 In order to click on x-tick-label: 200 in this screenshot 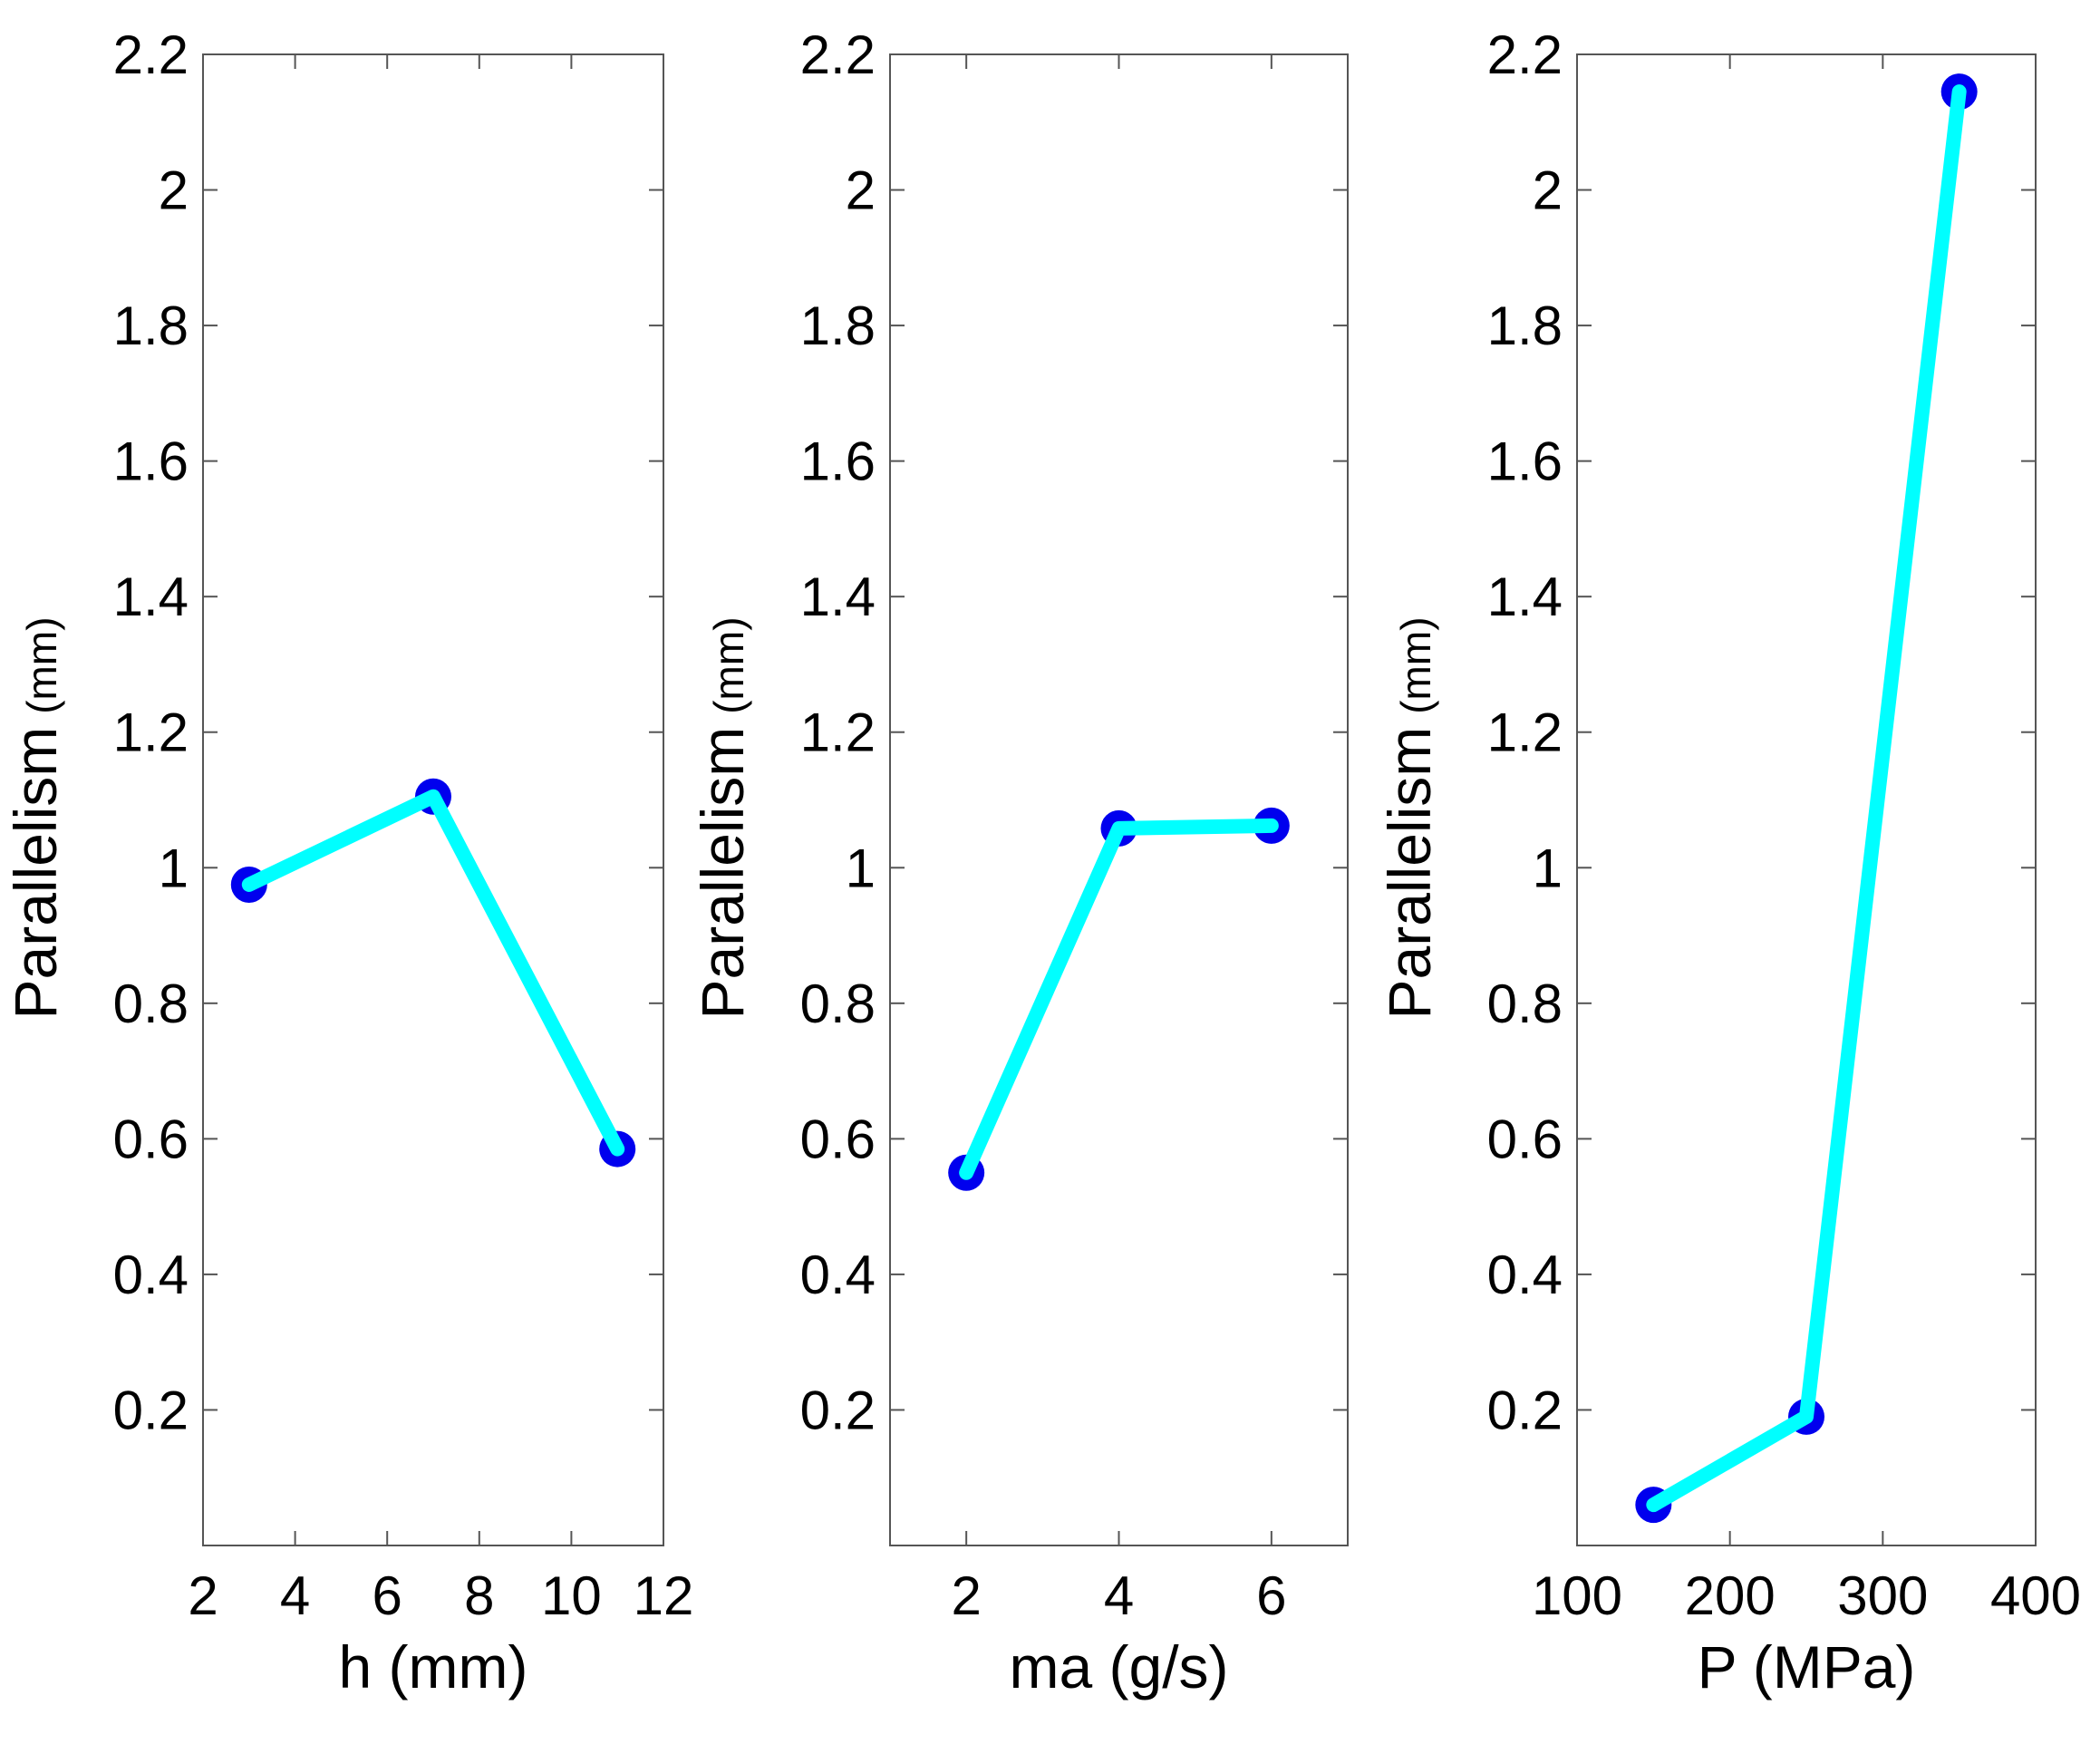, I will do `click(1730, 1595)`.